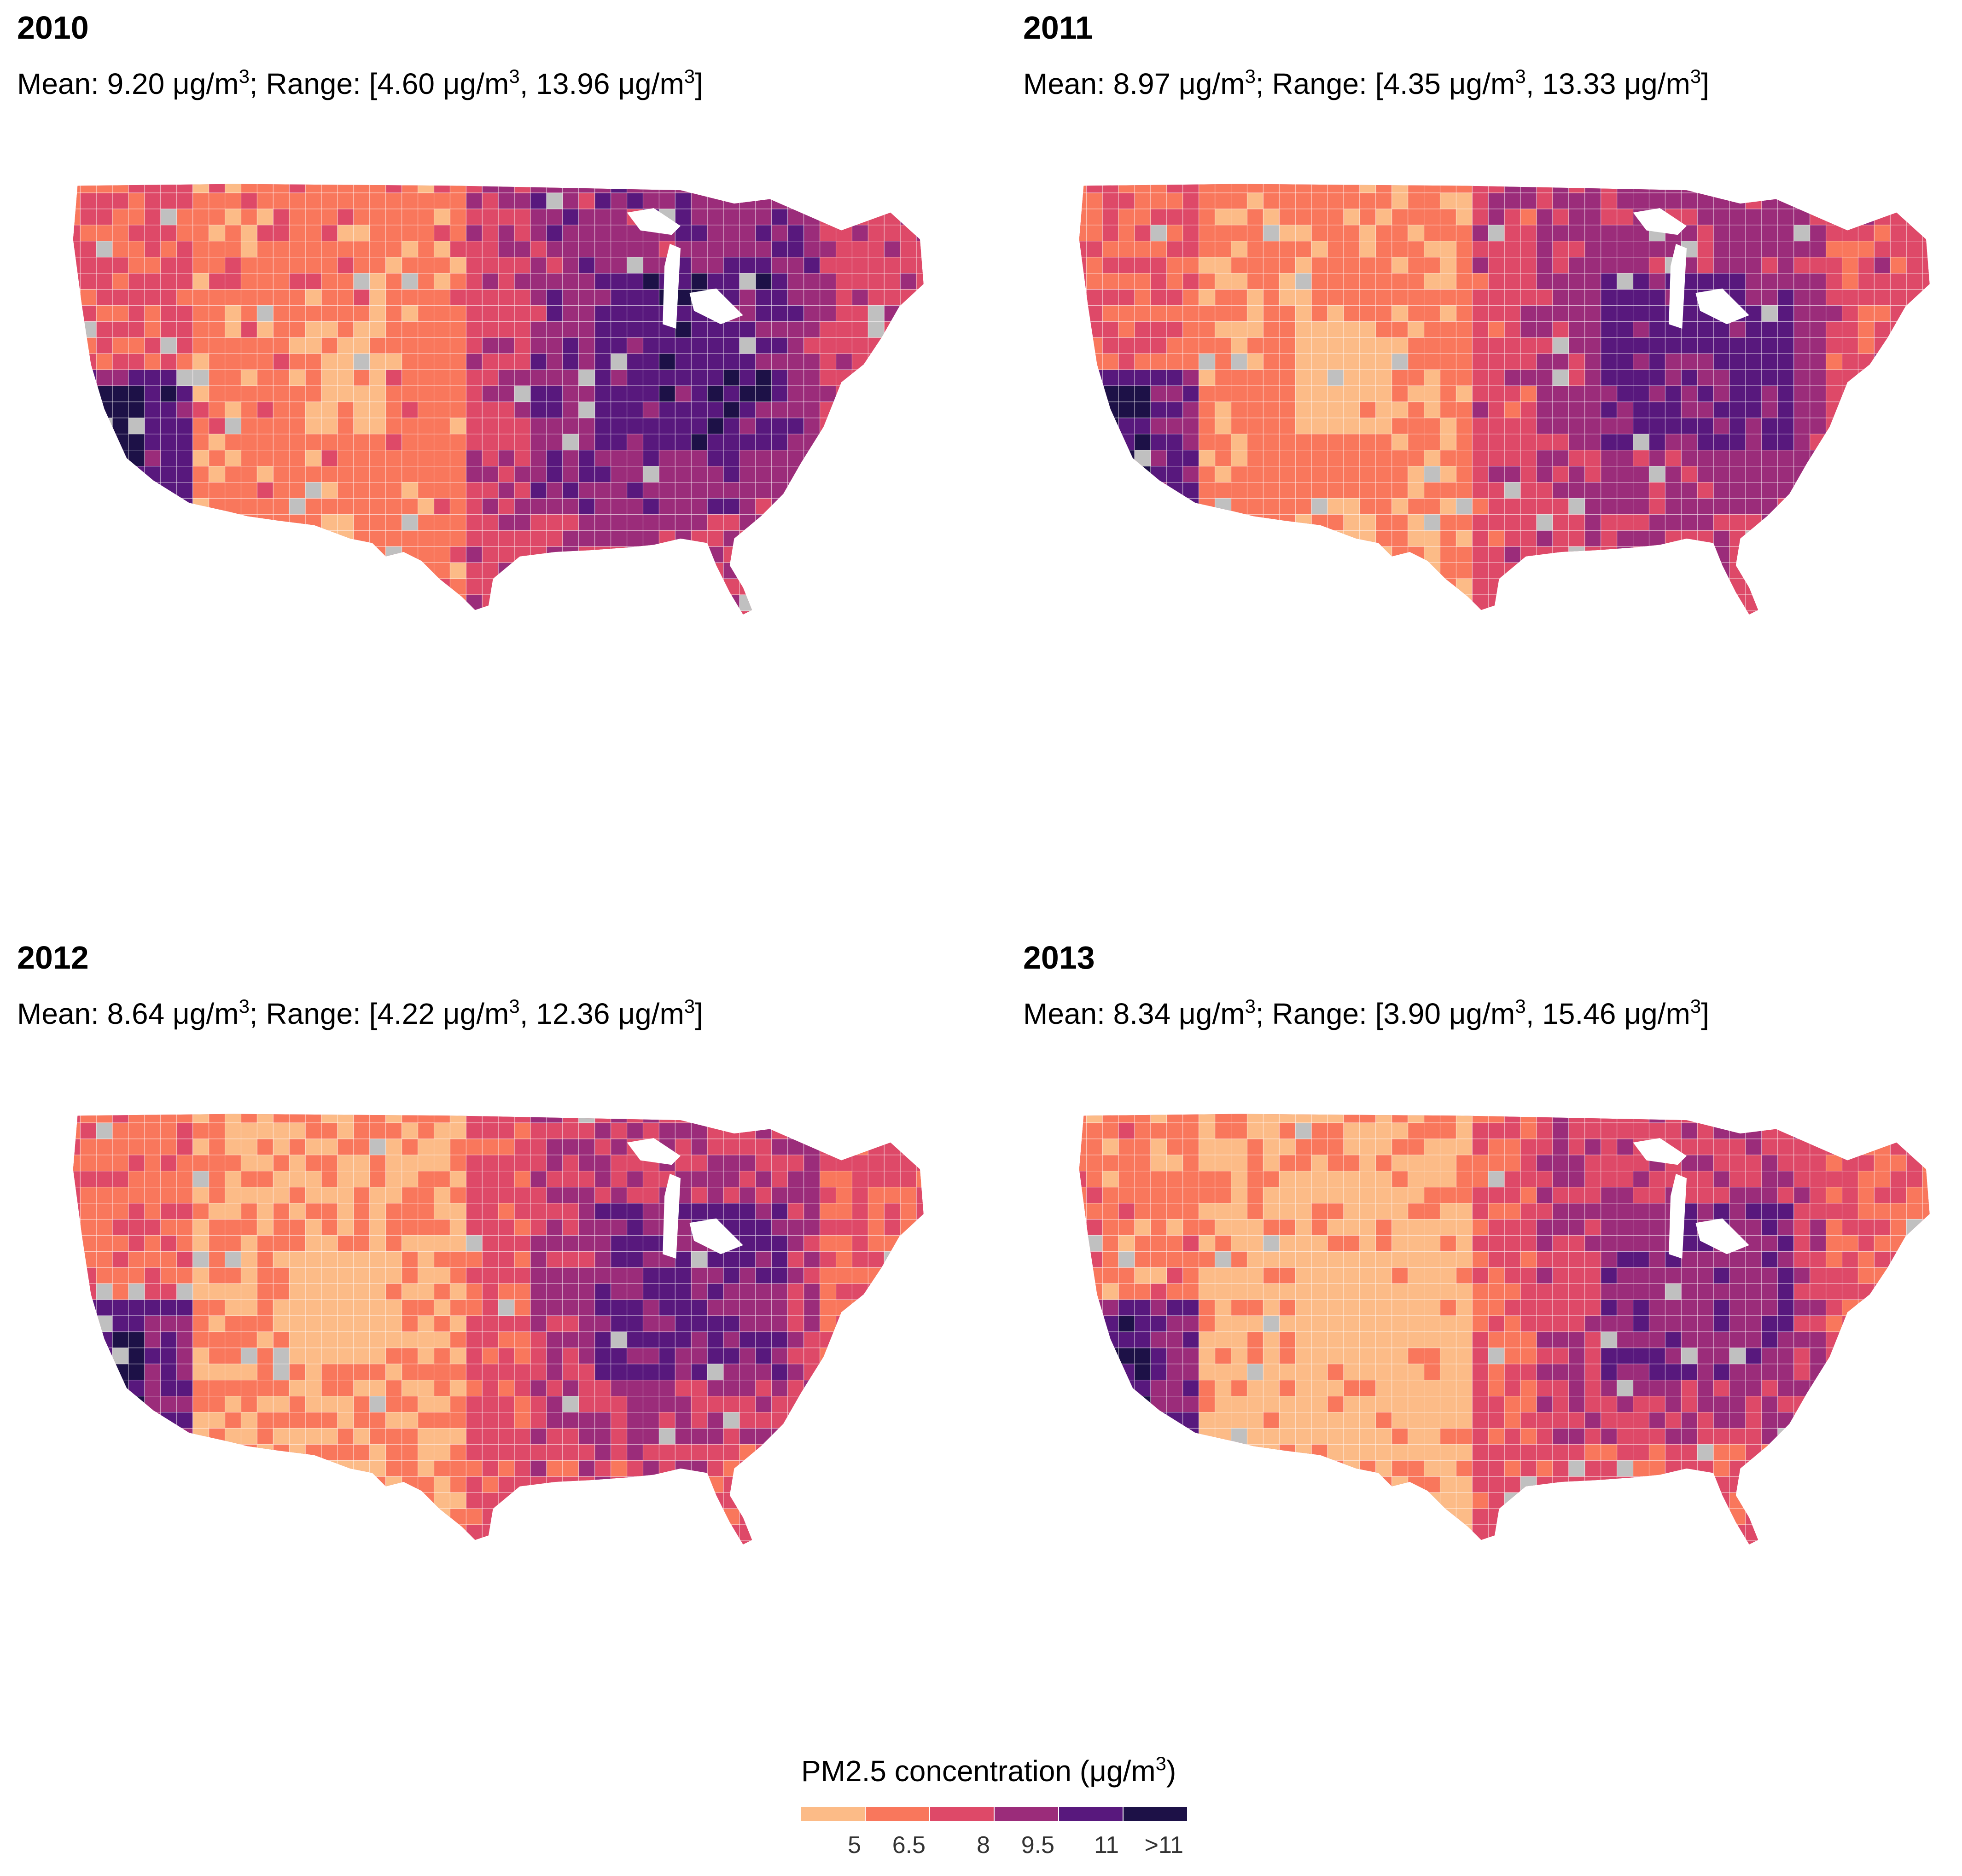 This screenshot has height=1876, width=1962. Describe the element at coordinates (1695, 1006) in the screenshot. I see `unit-sup: 3` at that location.